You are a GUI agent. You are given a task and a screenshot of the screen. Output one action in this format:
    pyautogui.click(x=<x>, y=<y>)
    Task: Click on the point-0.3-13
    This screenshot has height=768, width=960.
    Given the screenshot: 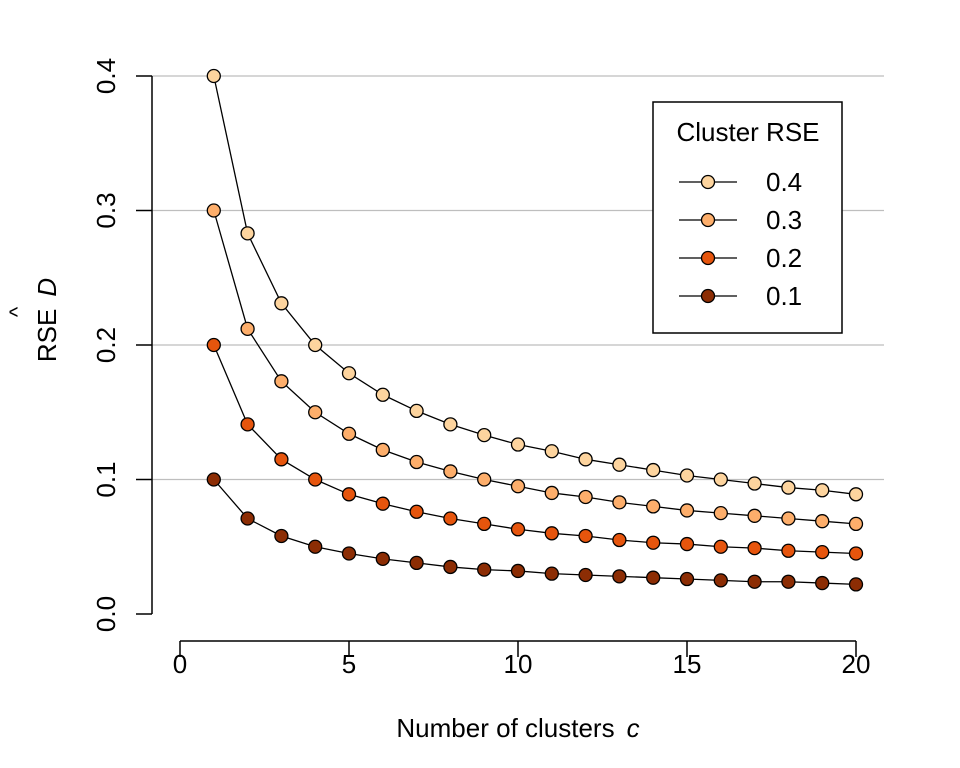 What is the action you would take?
    pyautogui.click(x=619, y=502)
    